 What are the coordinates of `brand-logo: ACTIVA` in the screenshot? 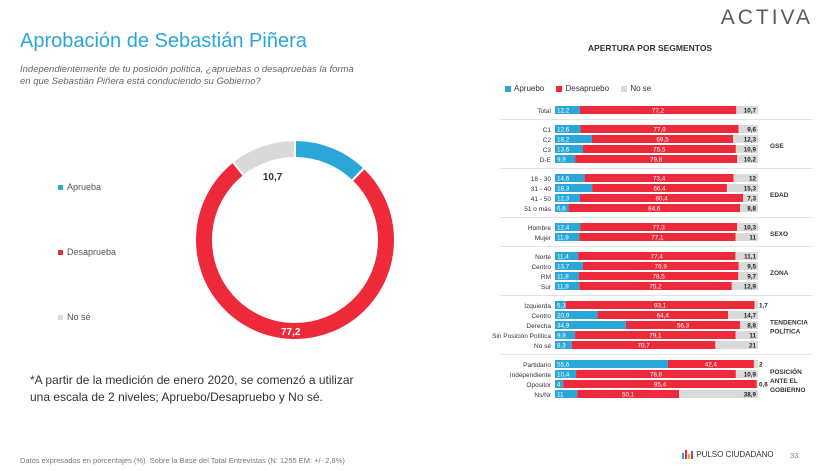 It's located at (766, 17).